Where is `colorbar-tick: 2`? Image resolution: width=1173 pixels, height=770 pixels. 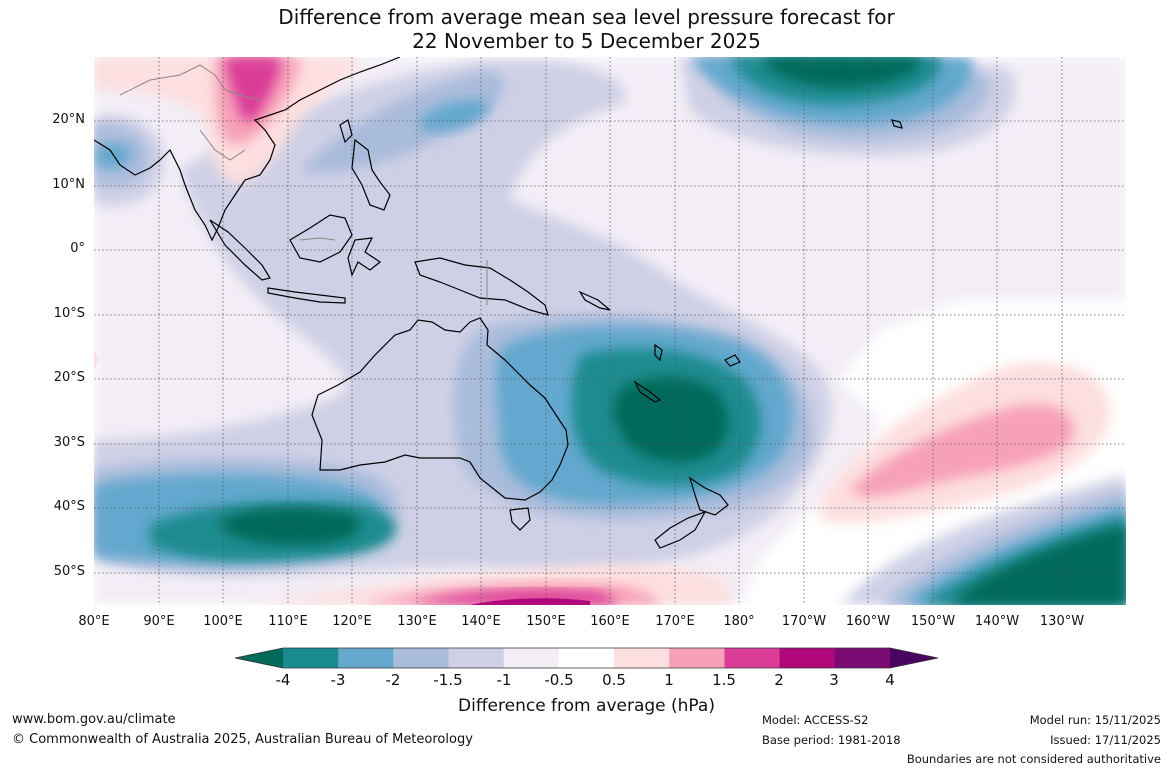
colorbar-tick: 2 is located at coordinates (779, 680).